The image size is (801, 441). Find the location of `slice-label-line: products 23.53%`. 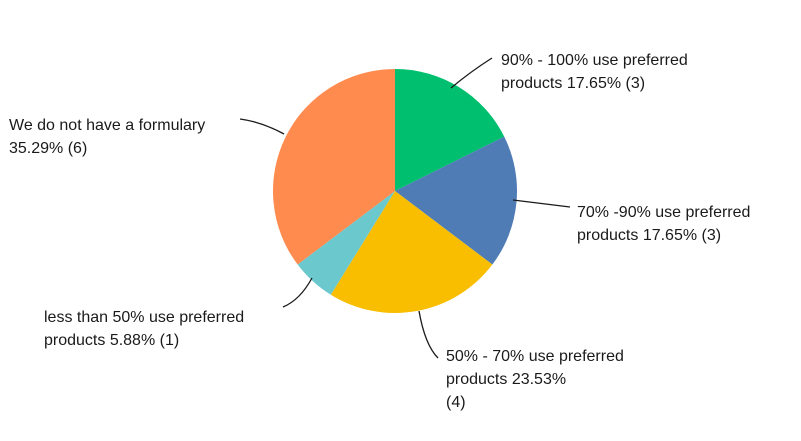

slice-label-line: products 23.53% is located at coordinates (506, 379).